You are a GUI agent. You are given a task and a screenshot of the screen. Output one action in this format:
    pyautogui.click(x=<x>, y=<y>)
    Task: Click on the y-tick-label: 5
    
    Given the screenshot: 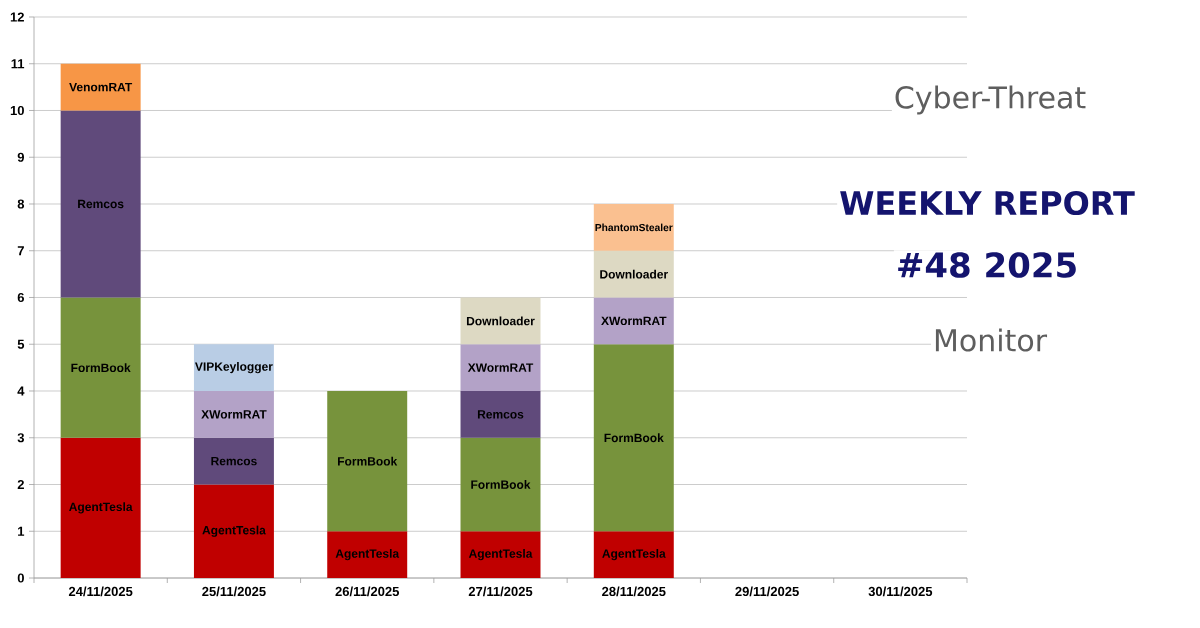 What is the action you would take?
    pyautogui.click(x=21, y=344)
    